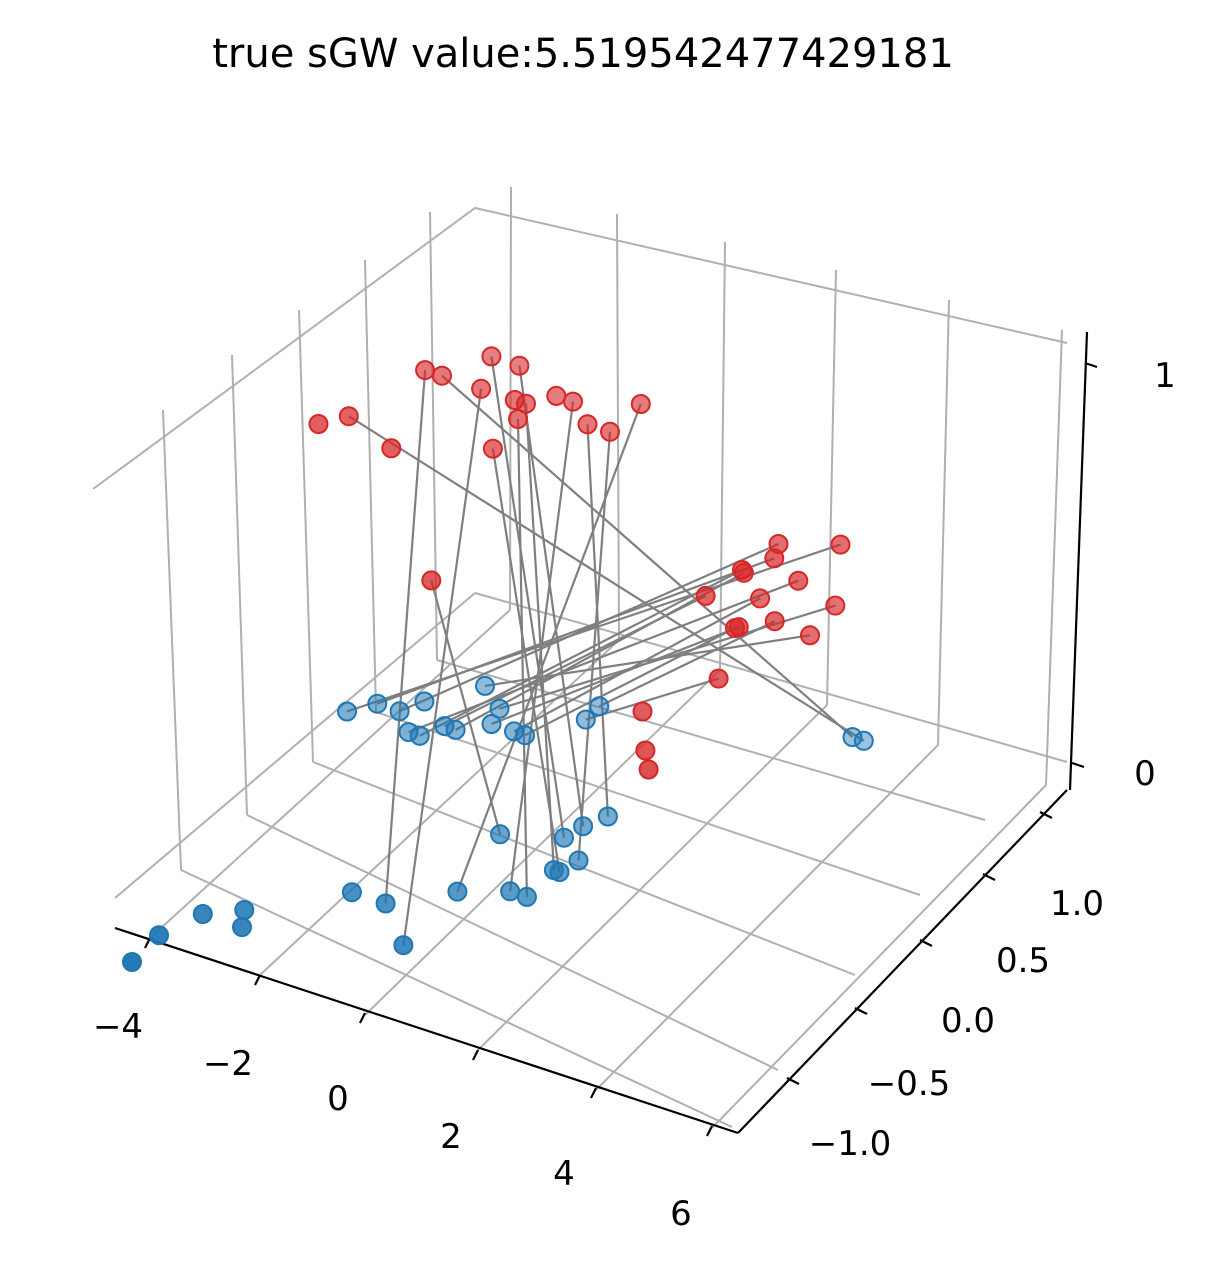  I want to click on y-tick-label: −0.5, so click(909, 1084).